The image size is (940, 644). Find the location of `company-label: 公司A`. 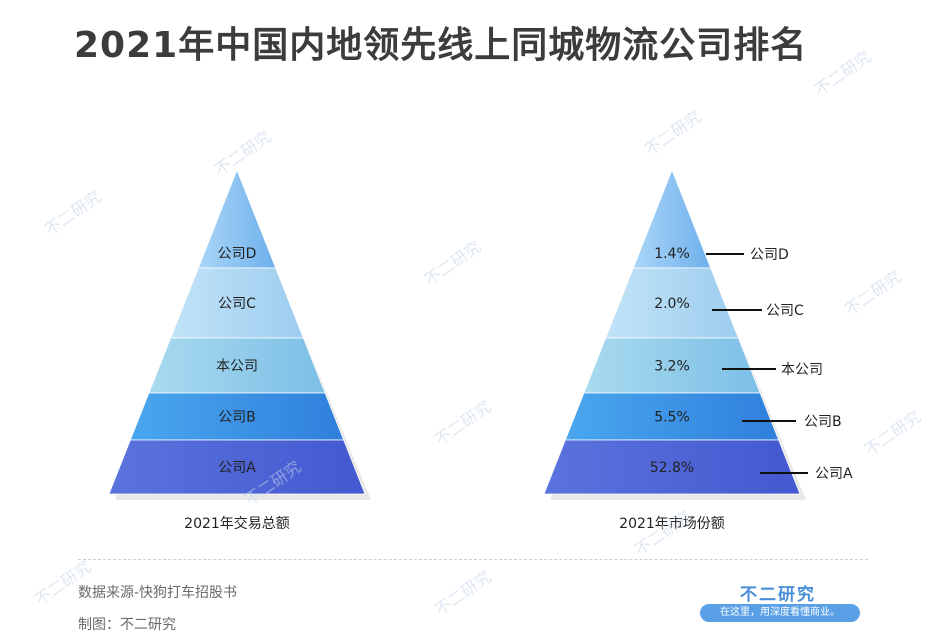

company-label: 公司A is located at coordinates (834, 474).